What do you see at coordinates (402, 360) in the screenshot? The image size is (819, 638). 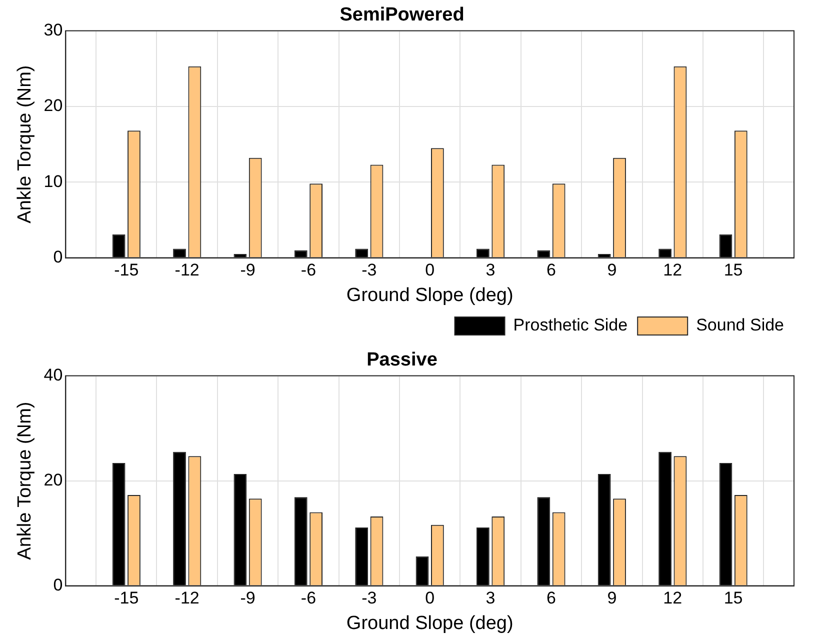 I see `chart-title: Passive` at bounding box center [402, 360].